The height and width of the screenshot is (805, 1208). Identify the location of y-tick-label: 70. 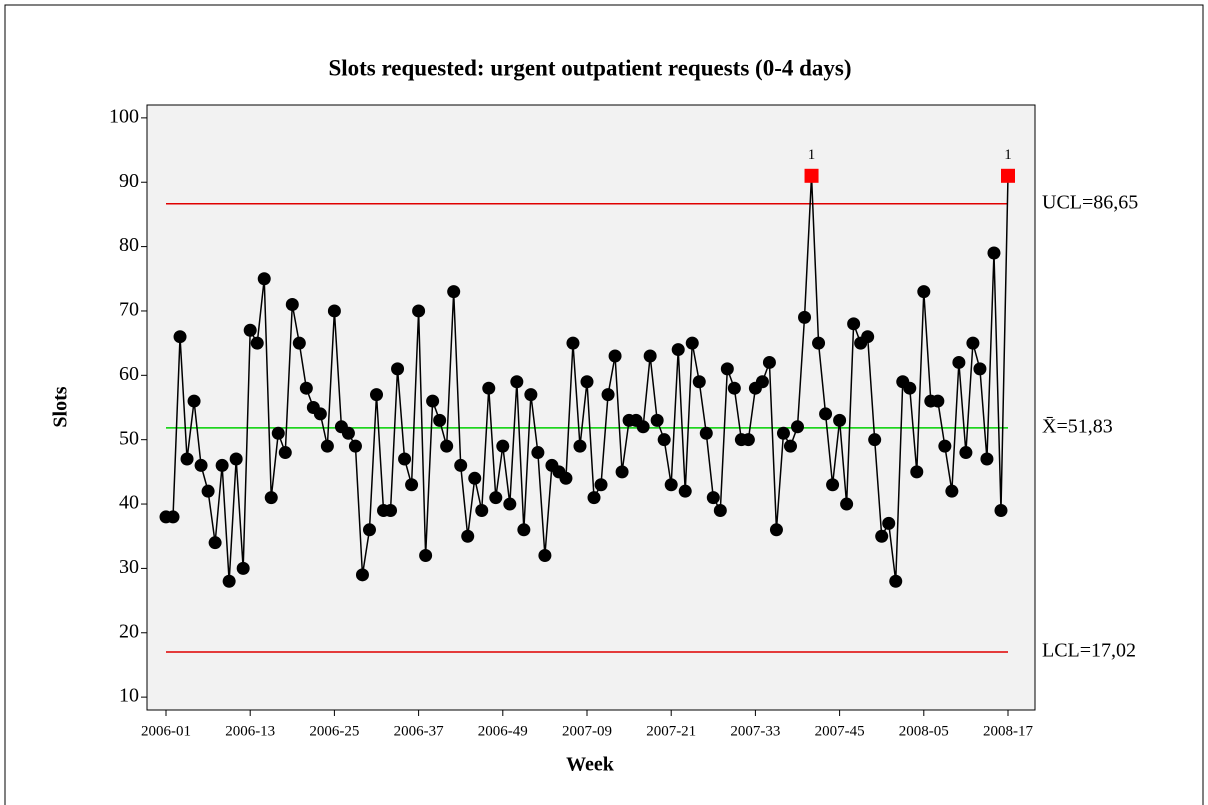
(129, 310).